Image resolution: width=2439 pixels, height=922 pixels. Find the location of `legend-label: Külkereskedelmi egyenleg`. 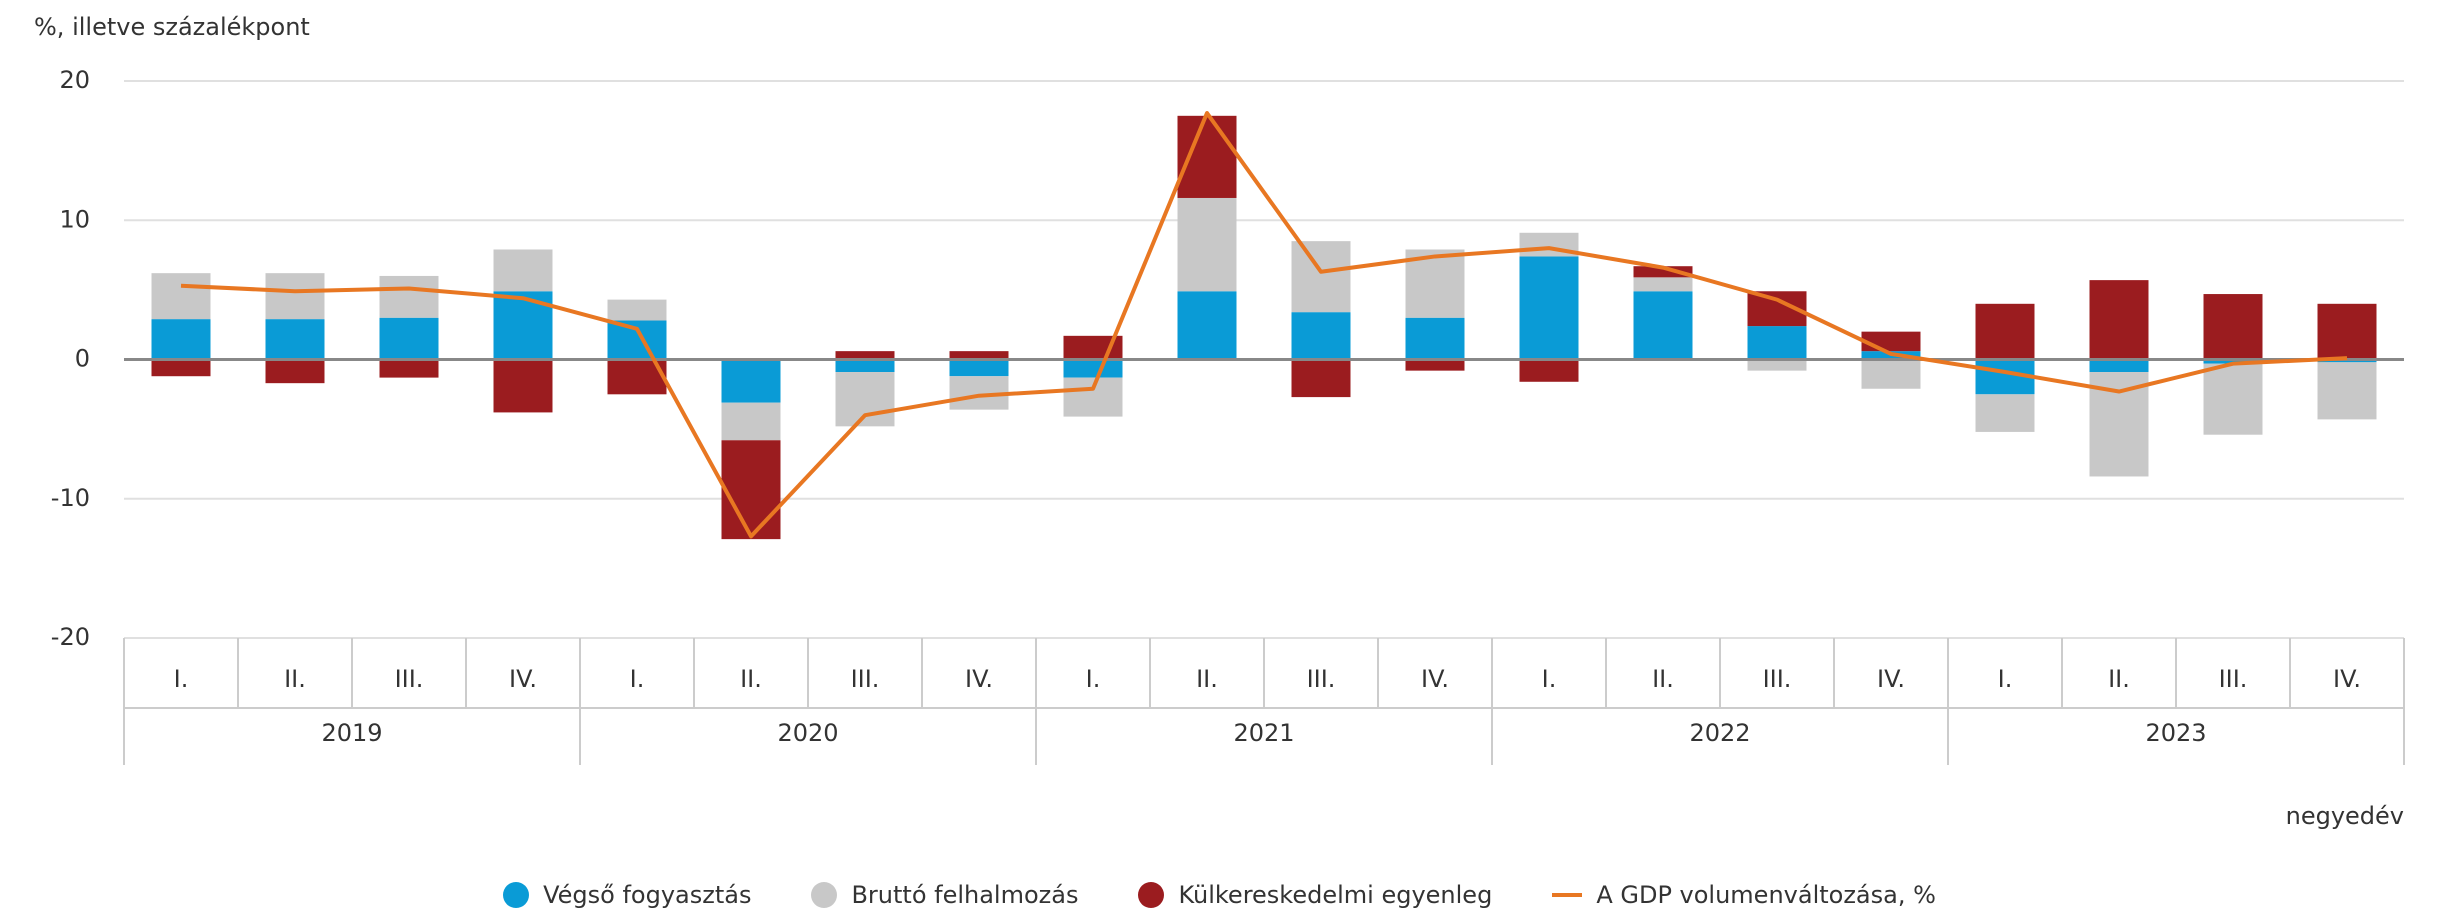

legend-label: Külkereskedelmi egyenleg is located at coordinates (1335, 895).